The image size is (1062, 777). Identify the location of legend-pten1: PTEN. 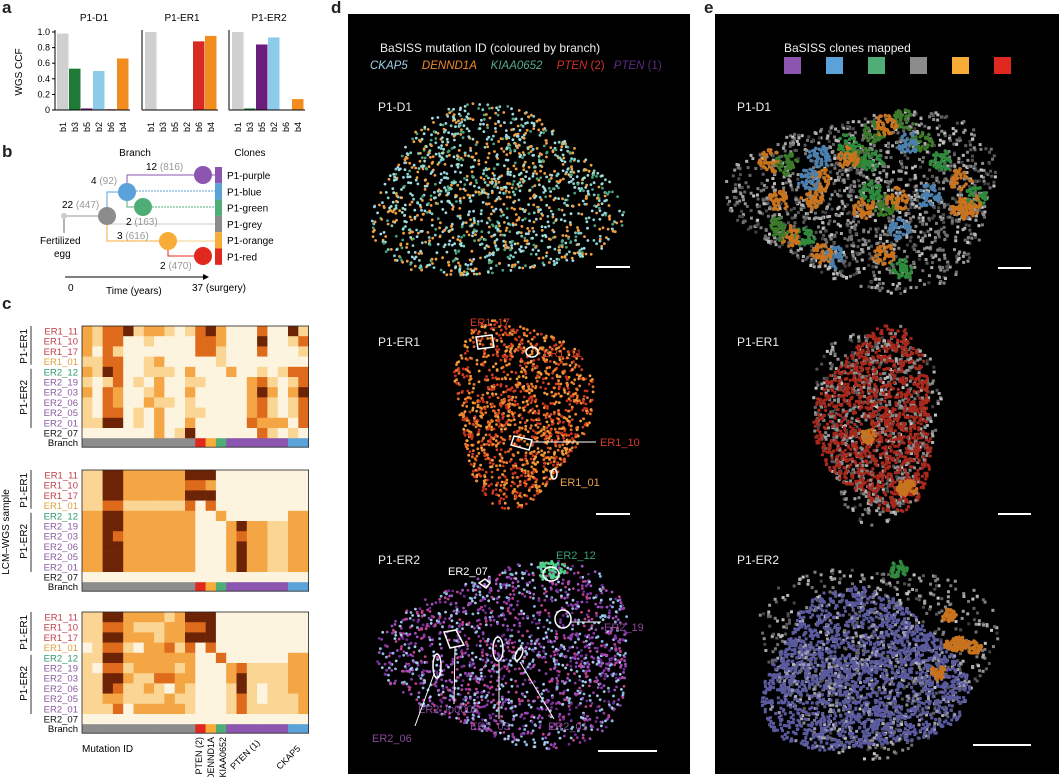
(629, 66).